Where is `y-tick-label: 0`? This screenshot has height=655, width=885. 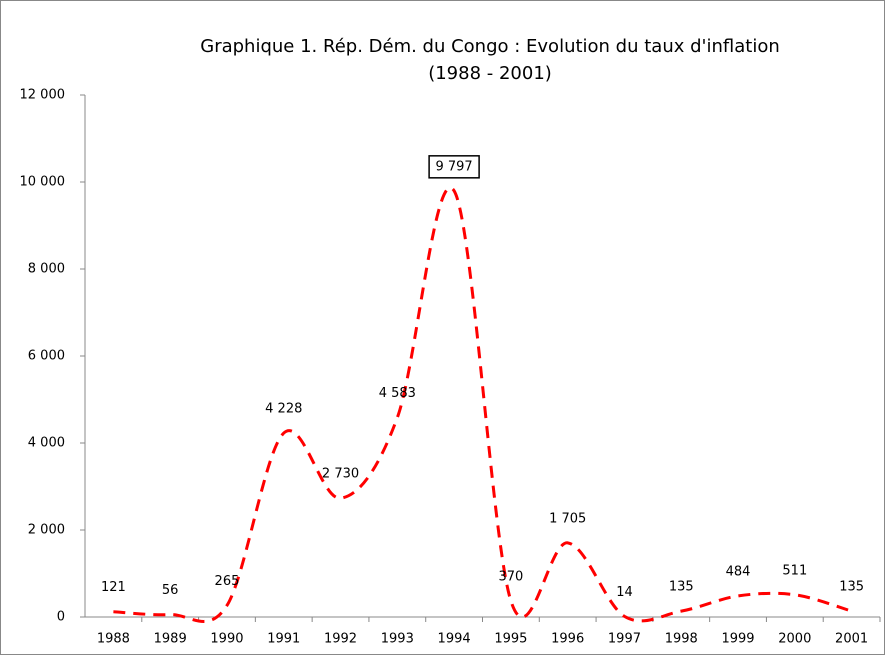
y-tick-label: 0 is located at coordinates (61, 617).